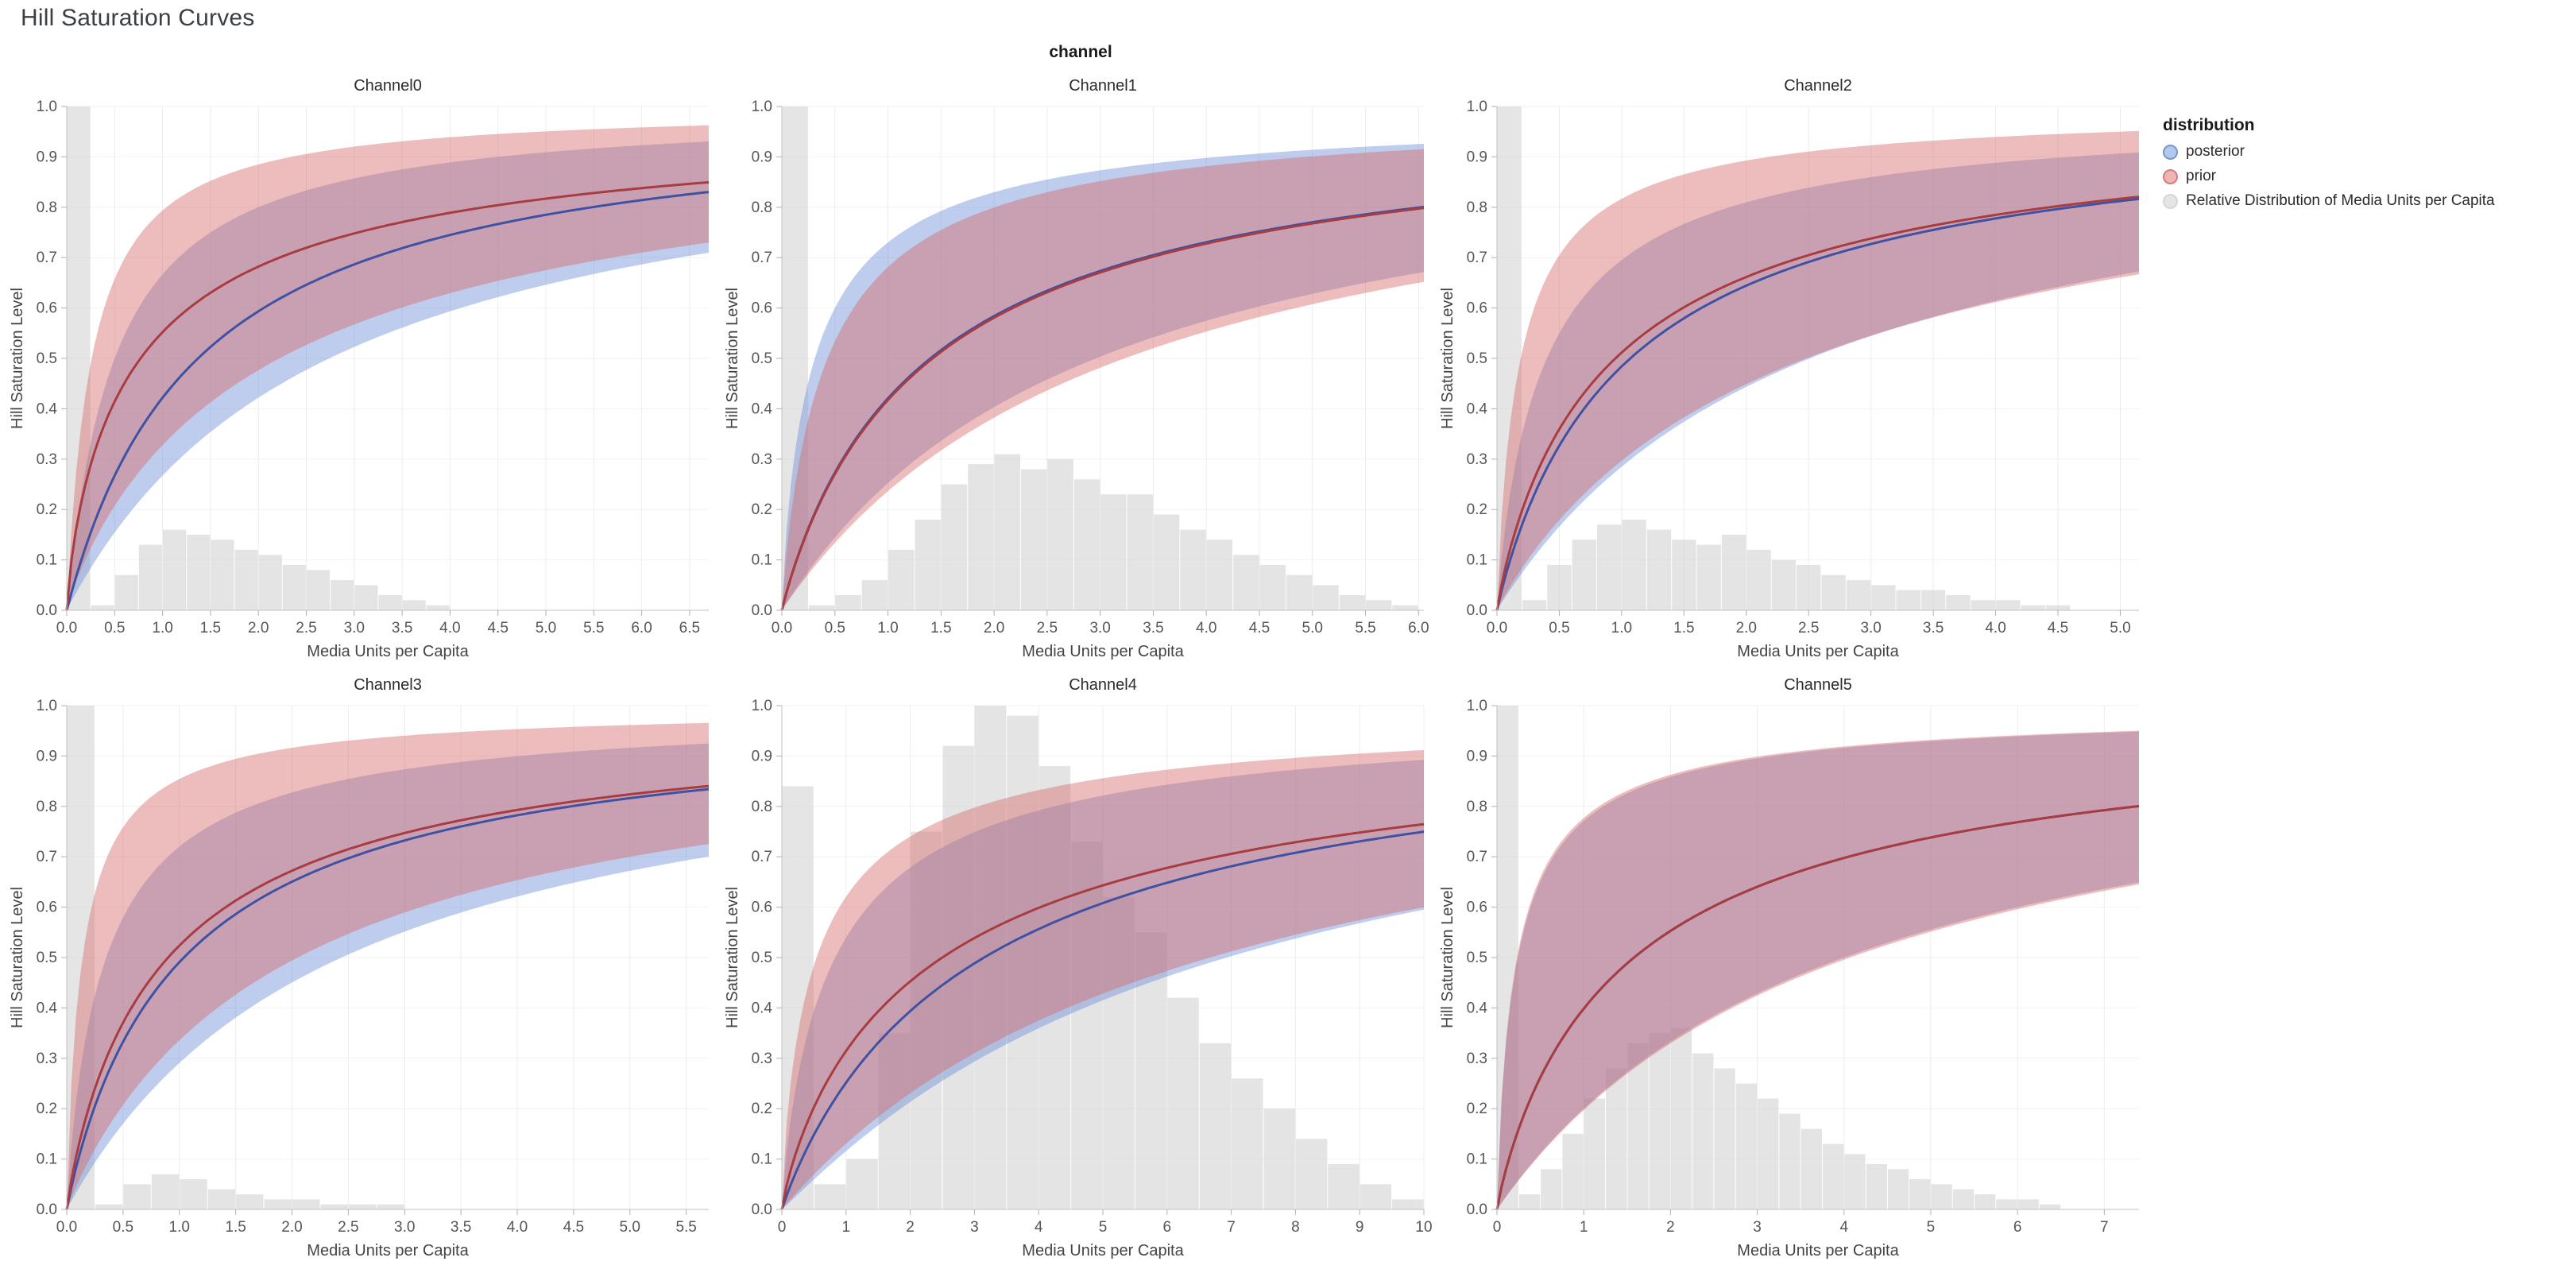  Describe the element at coordinates (2058, 628) in the screenshot. I see `x-tick-label: 4.5` at that location.